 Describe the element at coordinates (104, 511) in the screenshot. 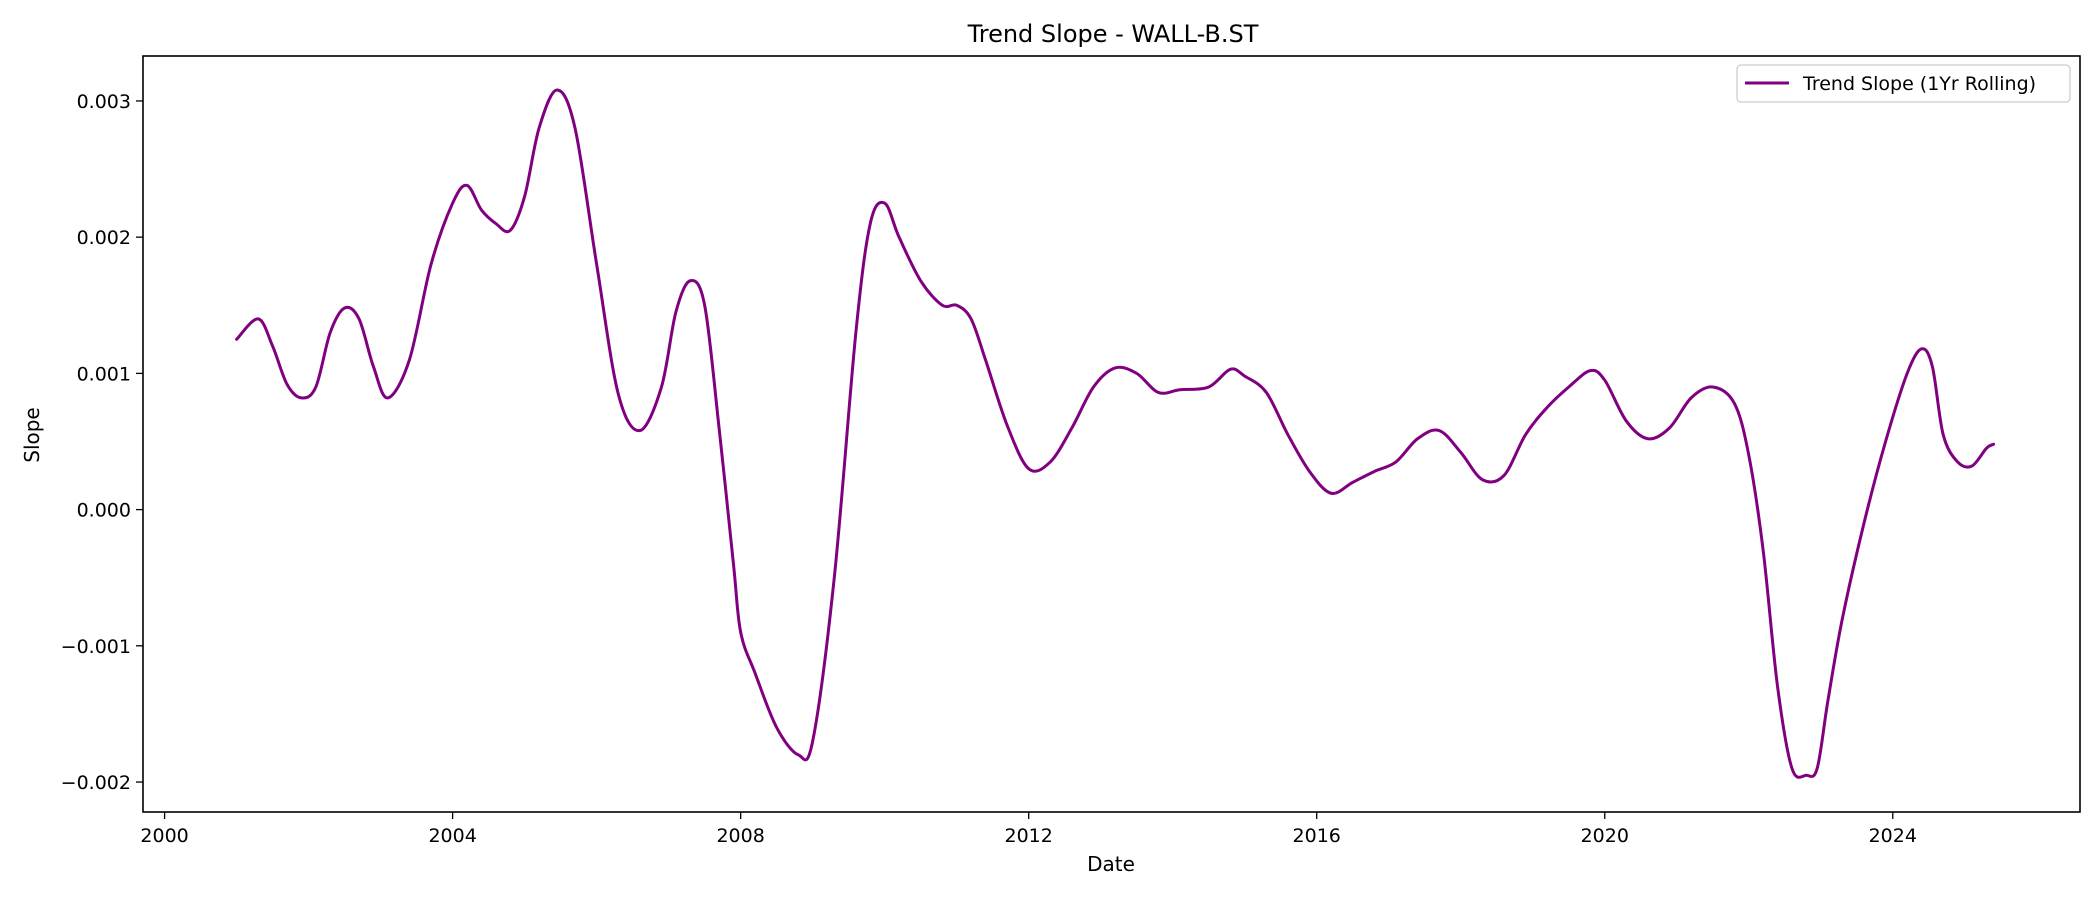

I see `y-tick-label: 0.000` at that location.